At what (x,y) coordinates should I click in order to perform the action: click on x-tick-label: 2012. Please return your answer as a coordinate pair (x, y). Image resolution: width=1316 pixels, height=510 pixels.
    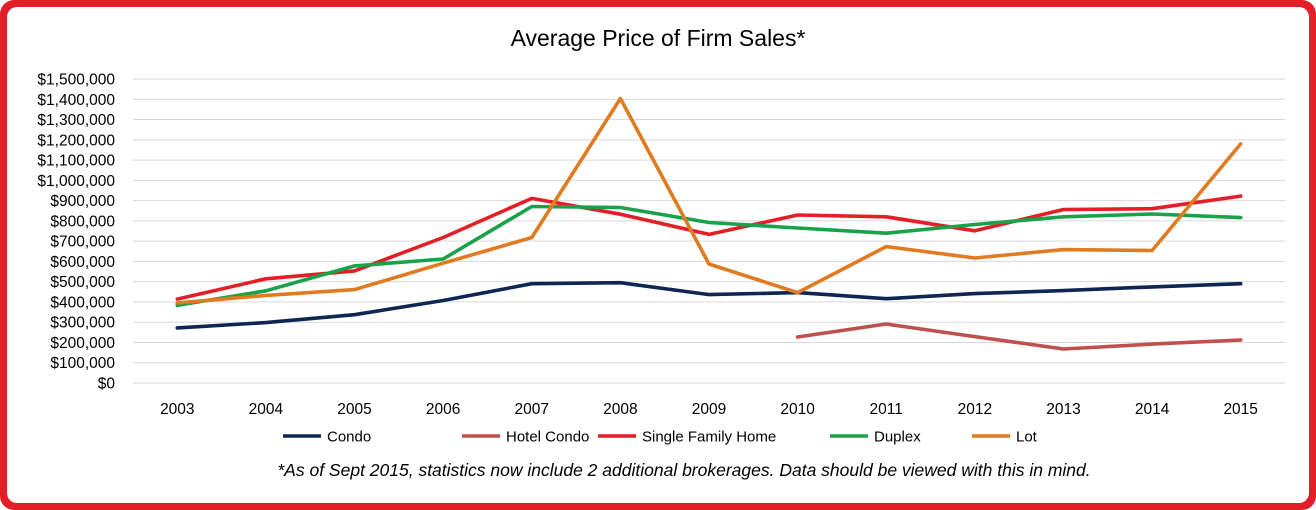
    Looking at the image, I should click on (975, 409).